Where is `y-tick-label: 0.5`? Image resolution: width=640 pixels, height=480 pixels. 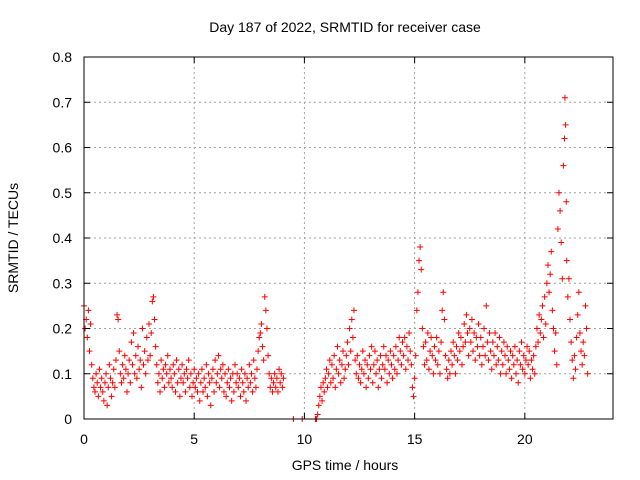 y-tick-label: 0.5 is located at coordinates (63, 193).